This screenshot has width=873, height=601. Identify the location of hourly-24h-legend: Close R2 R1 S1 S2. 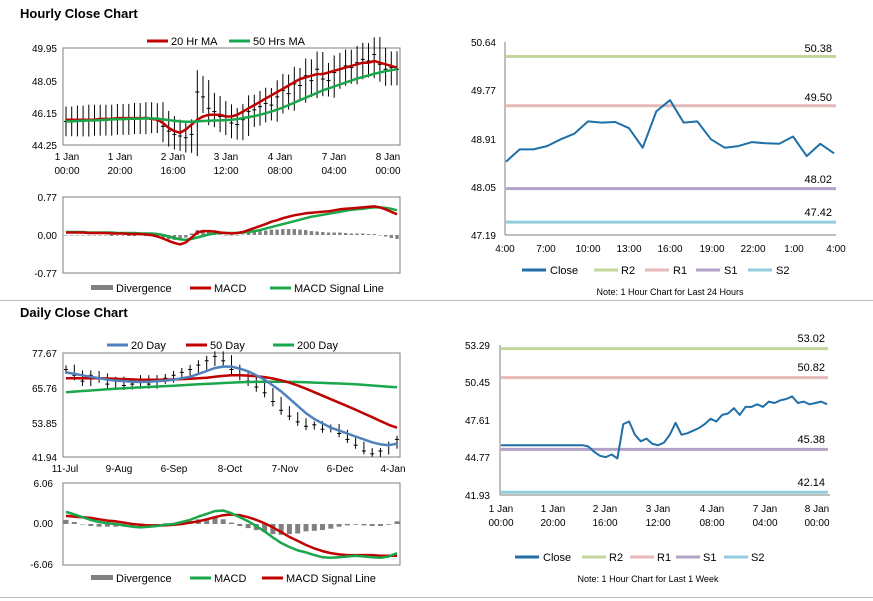
(655, 271).